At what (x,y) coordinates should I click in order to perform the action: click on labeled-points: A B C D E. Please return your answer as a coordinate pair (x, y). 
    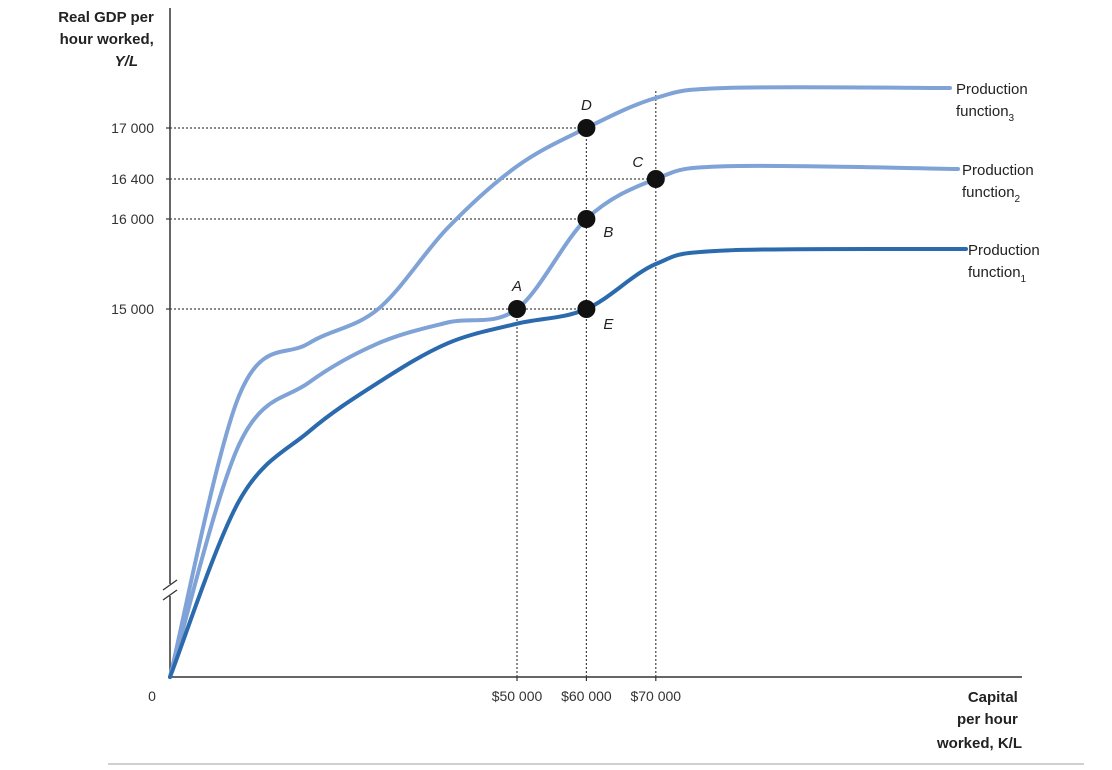
    Looking at the image, I should click on (586, 215).